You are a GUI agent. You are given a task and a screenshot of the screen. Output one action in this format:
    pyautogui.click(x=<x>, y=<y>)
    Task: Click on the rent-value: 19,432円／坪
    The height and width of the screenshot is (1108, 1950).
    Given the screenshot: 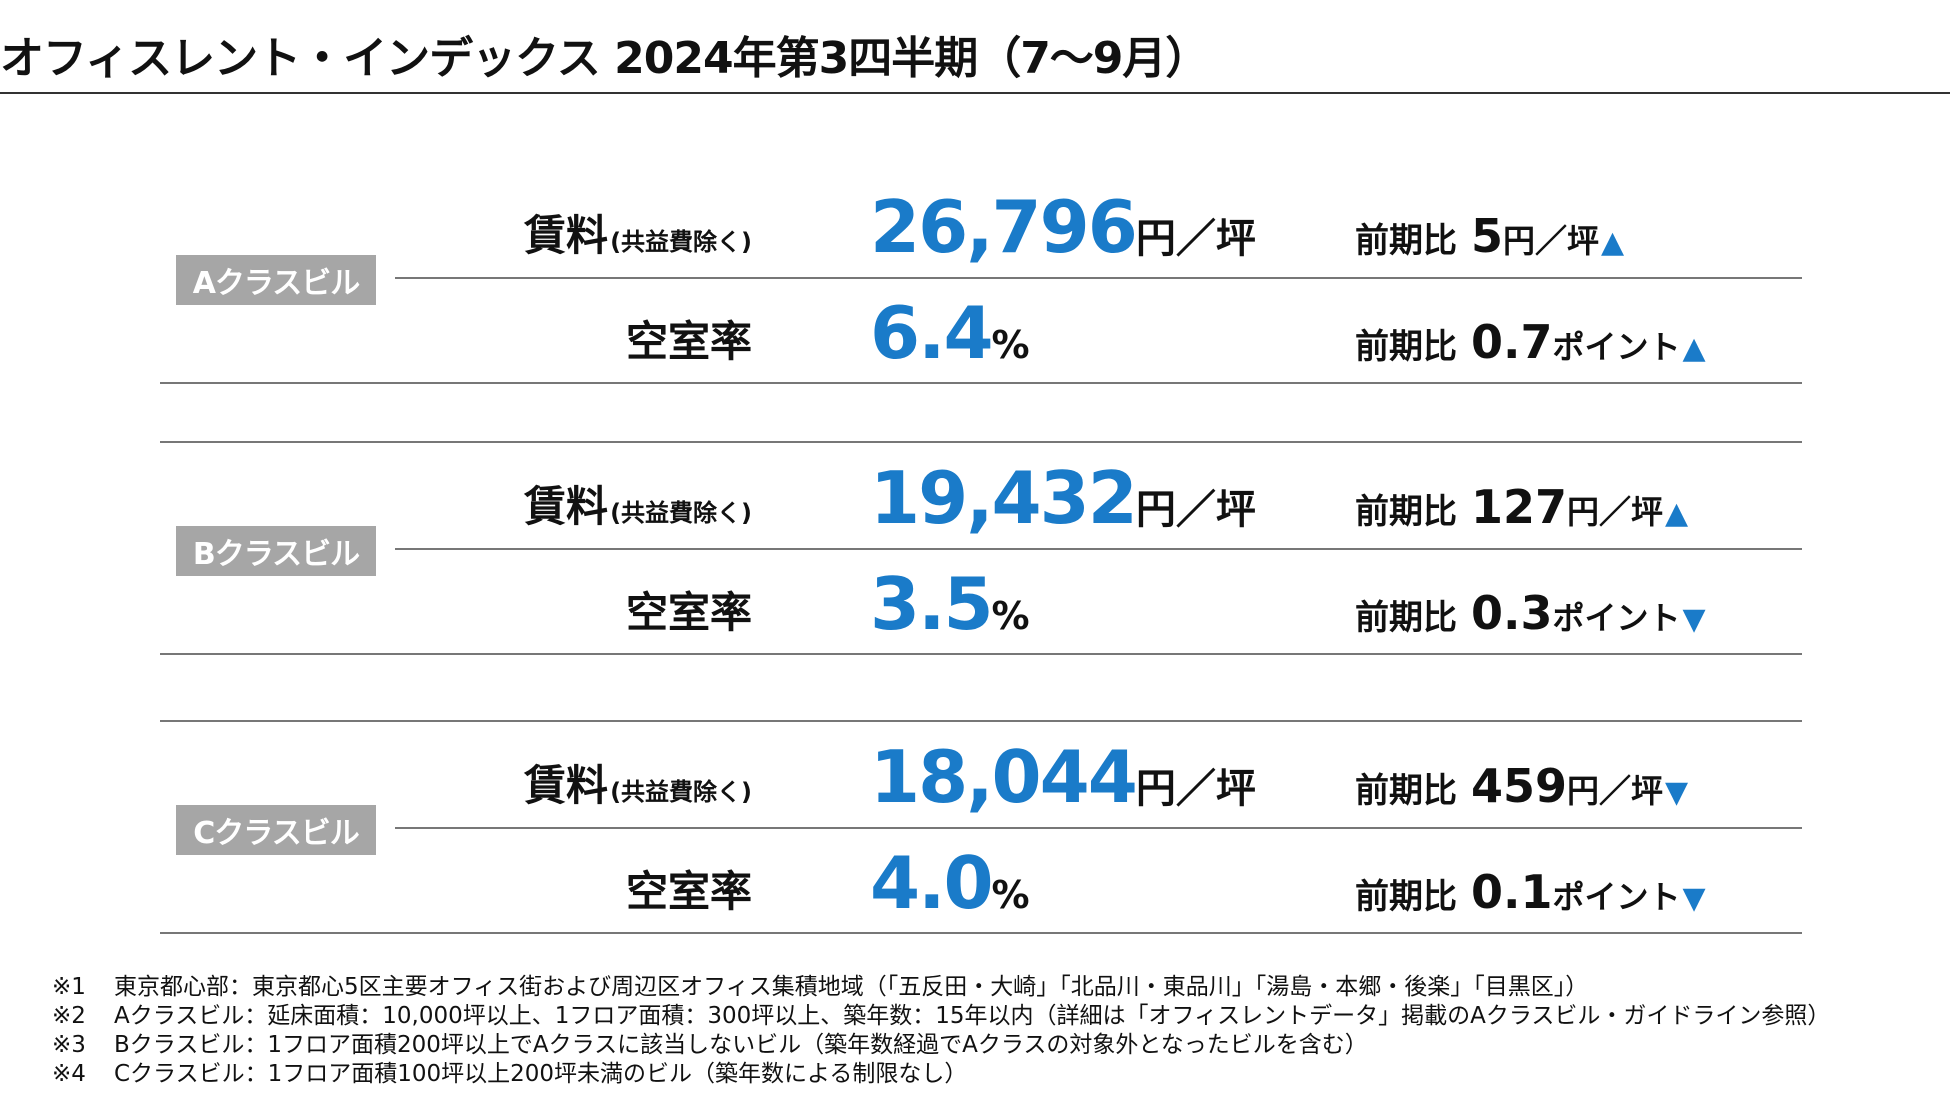 What is the action you would take?
    pyautogui.click(x=1063, y=498)
    